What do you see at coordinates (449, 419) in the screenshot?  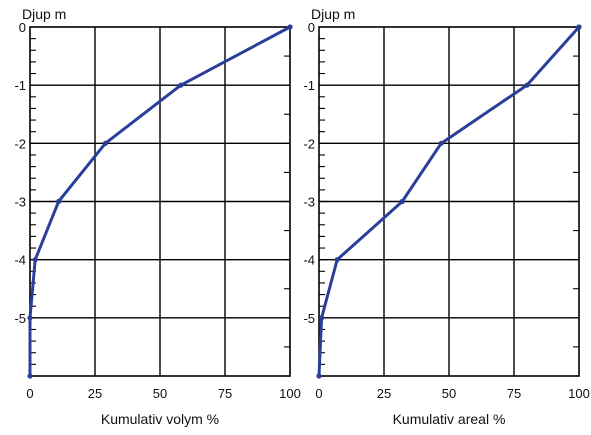 I see `x-axis-title: Kumulativ areal %` at bounding box center [449, 419].